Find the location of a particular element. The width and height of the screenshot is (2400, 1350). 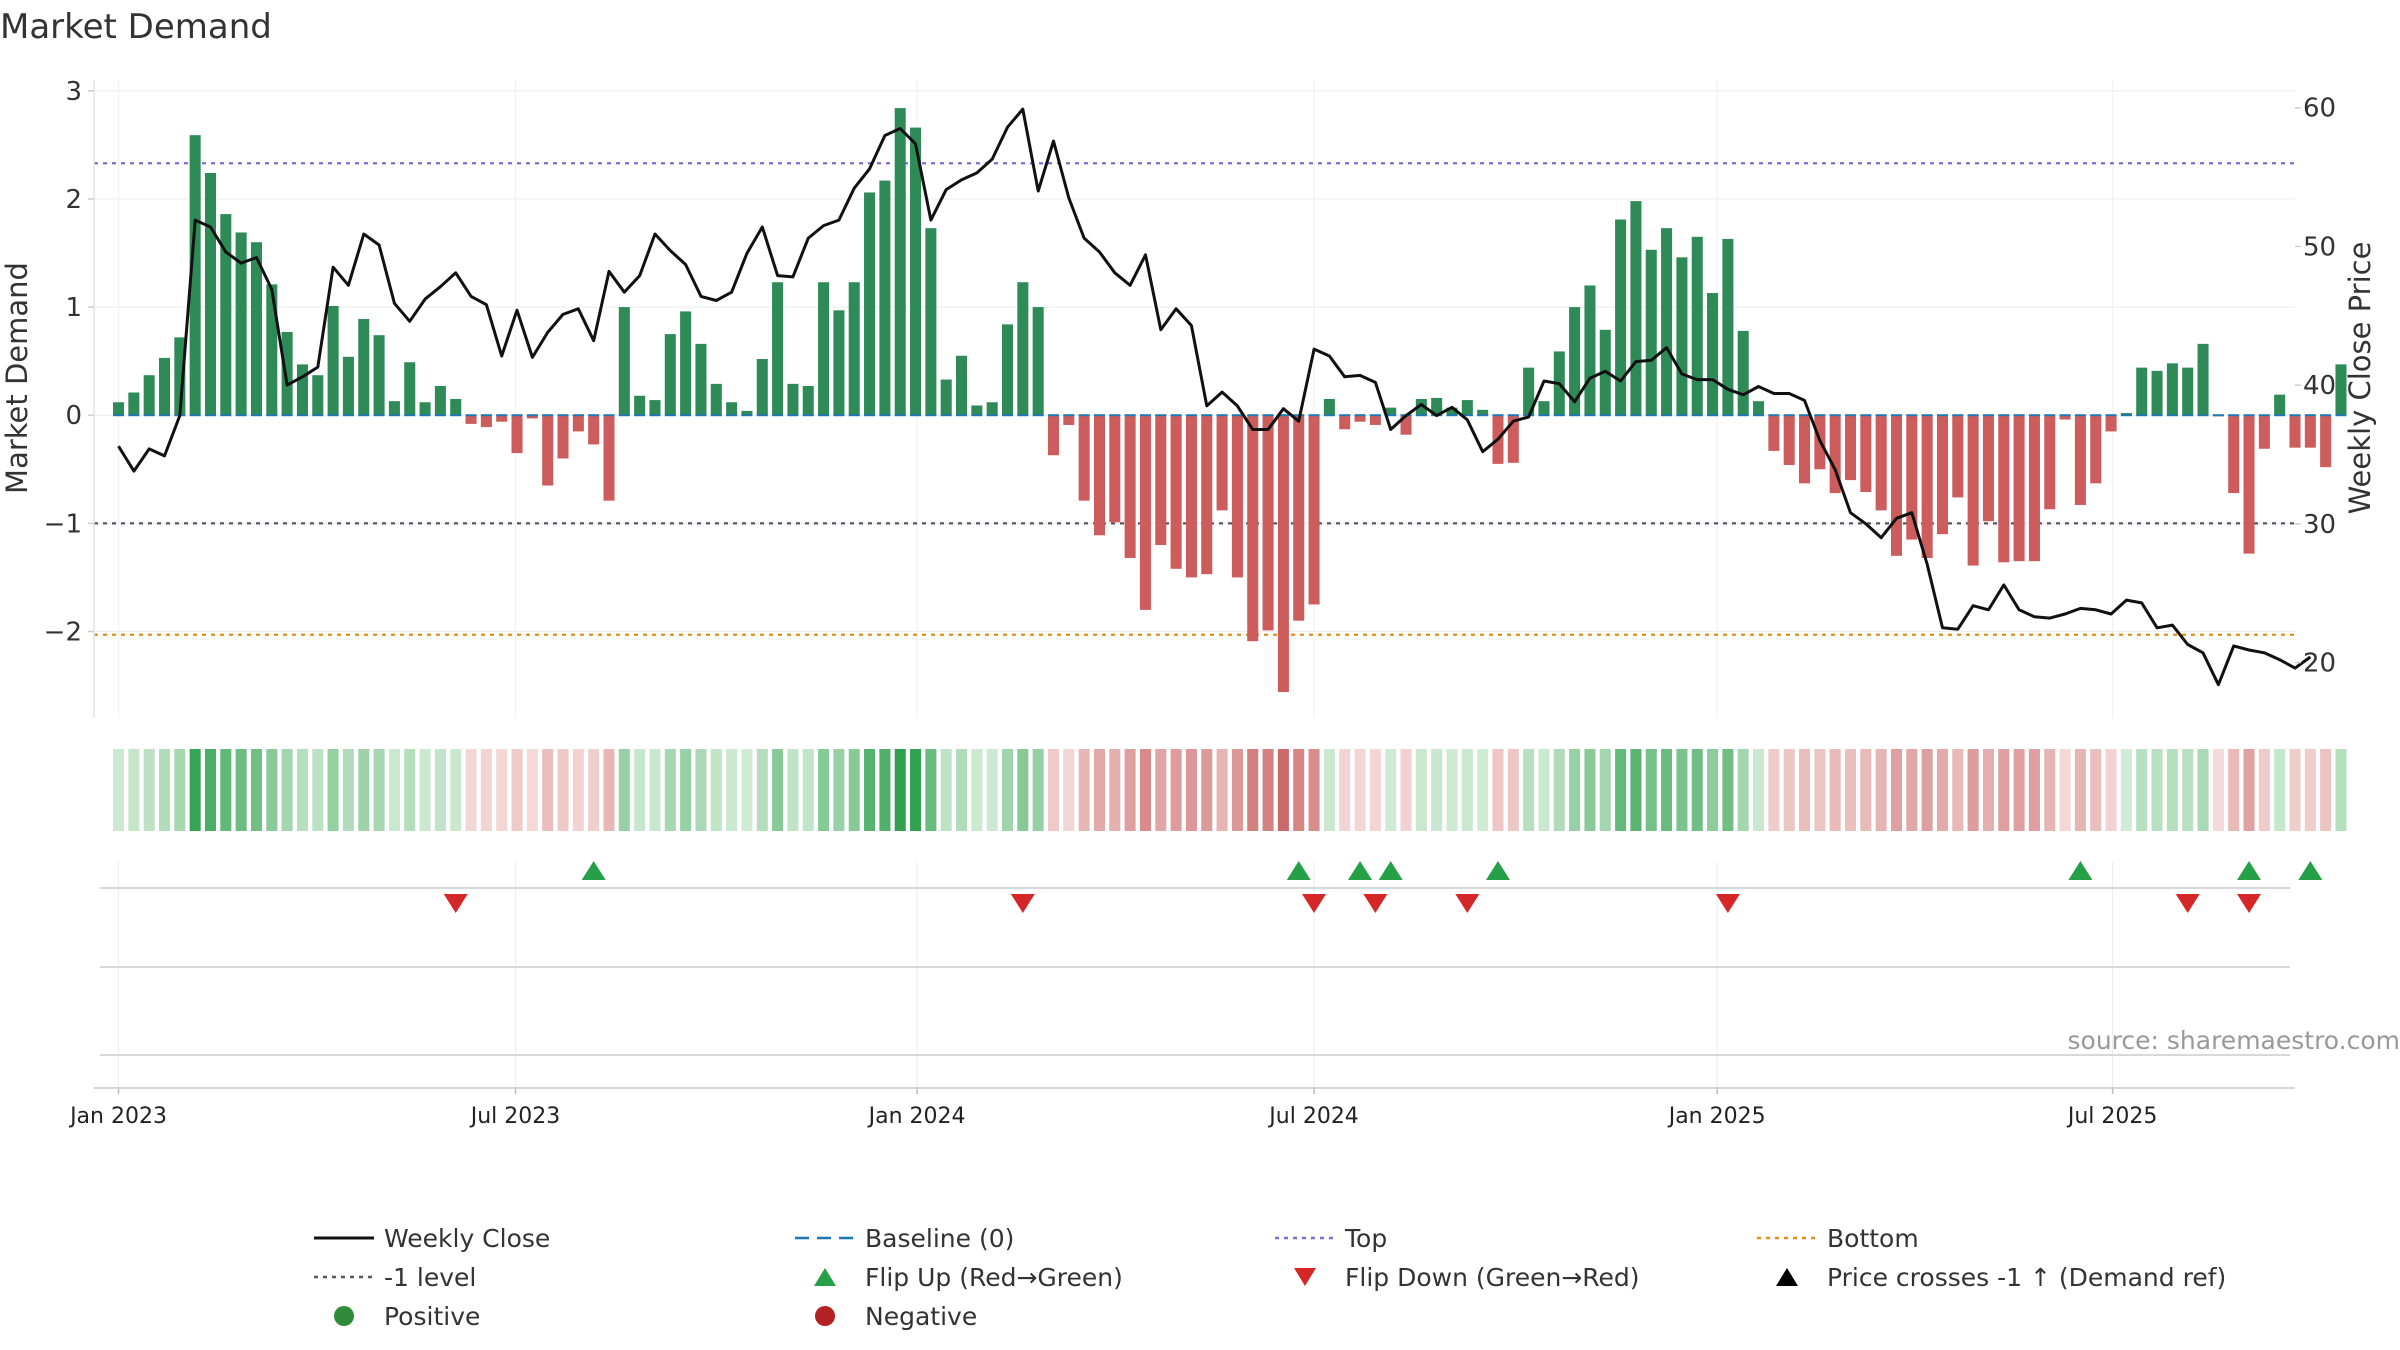

legend-item: Bottom is located at coordinates (1838, 1238).